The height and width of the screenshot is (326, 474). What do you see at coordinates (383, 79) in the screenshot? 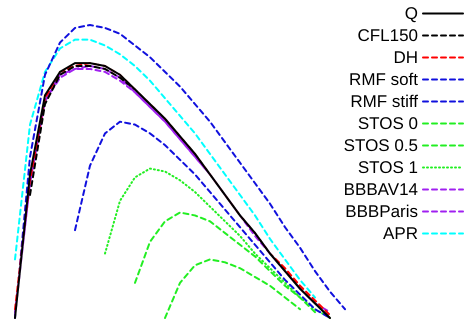
I see `legend-label: RMF soft` at bounding box center [383, 79].